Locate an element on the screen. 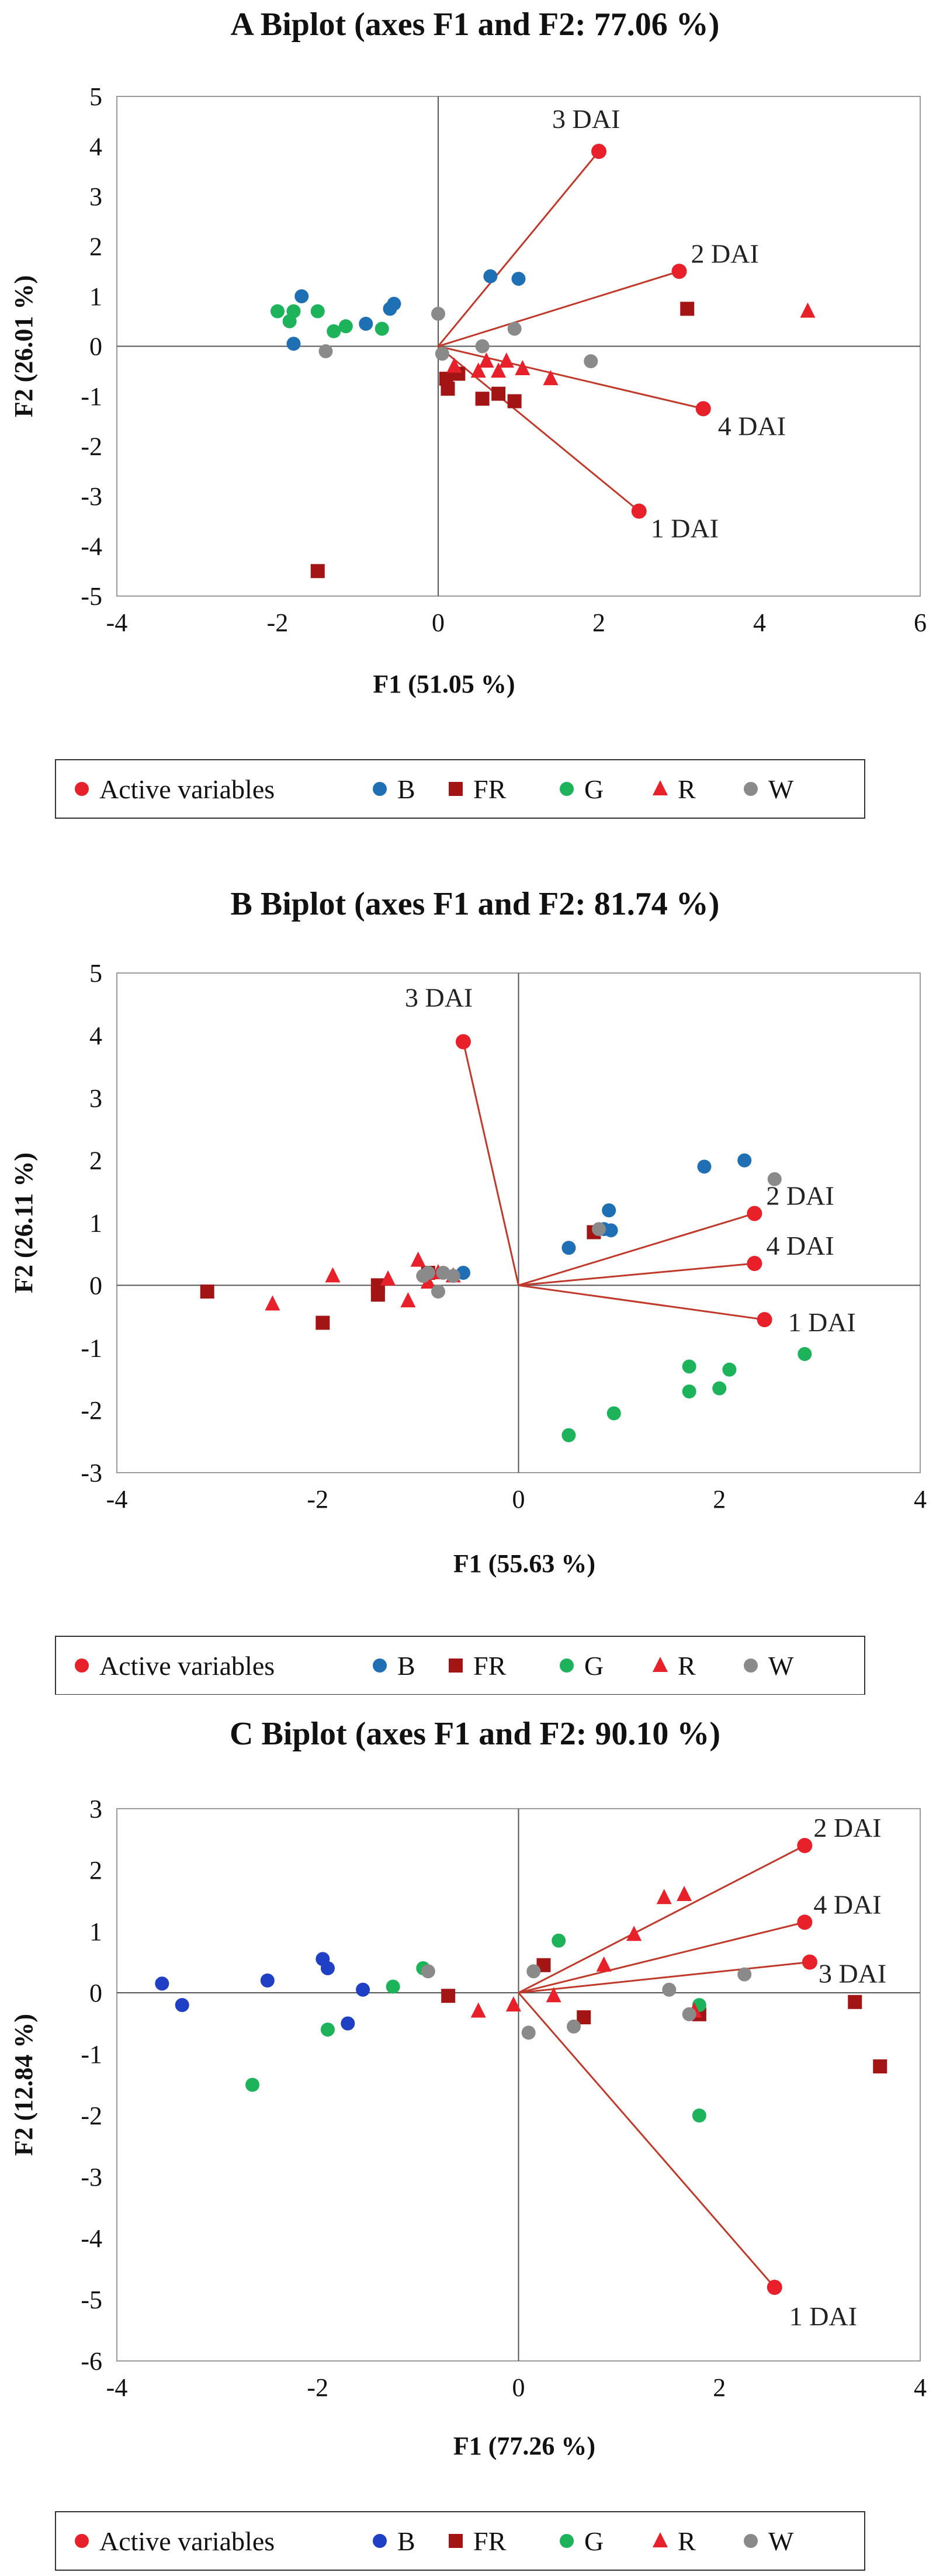 Image resolution: width=950 pixels, height=2576 pixels. y-axis-title: F2 (26.11 %) is located at coordinates (23, 1223).